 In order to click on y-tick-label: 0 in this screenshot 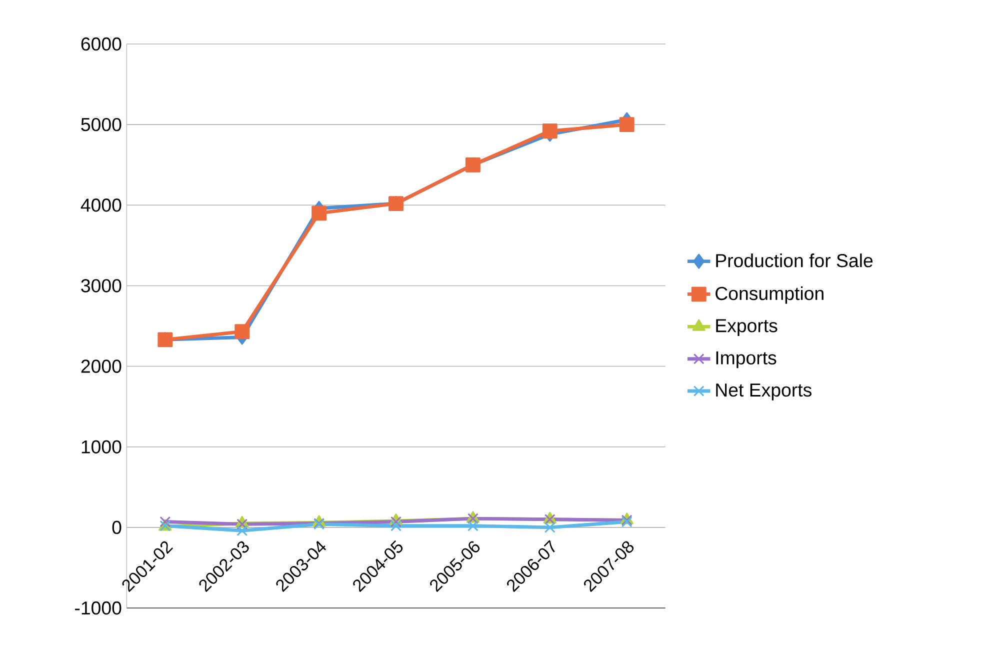, I will do `click(117, 527)`.